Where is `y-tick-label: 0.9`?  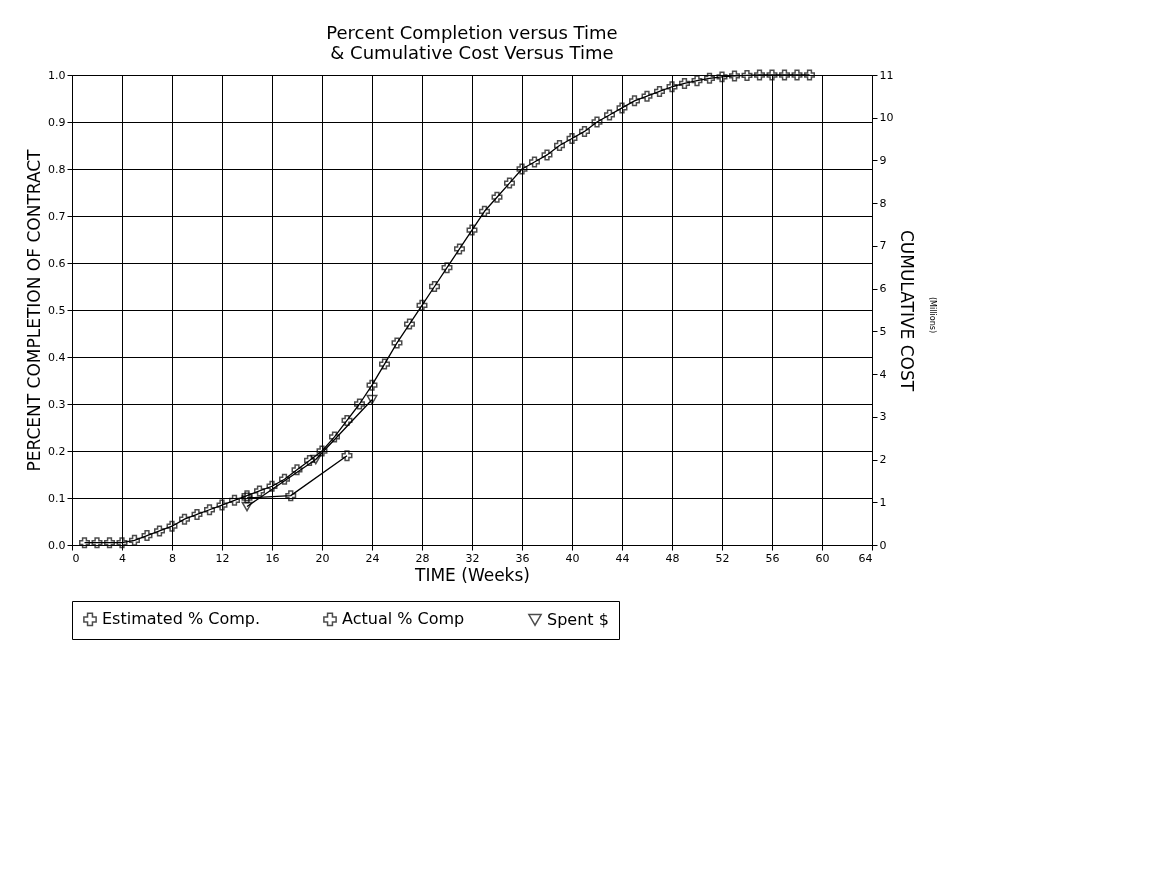 y-tick-label: 0.9 is located at coordinates (57, 122).